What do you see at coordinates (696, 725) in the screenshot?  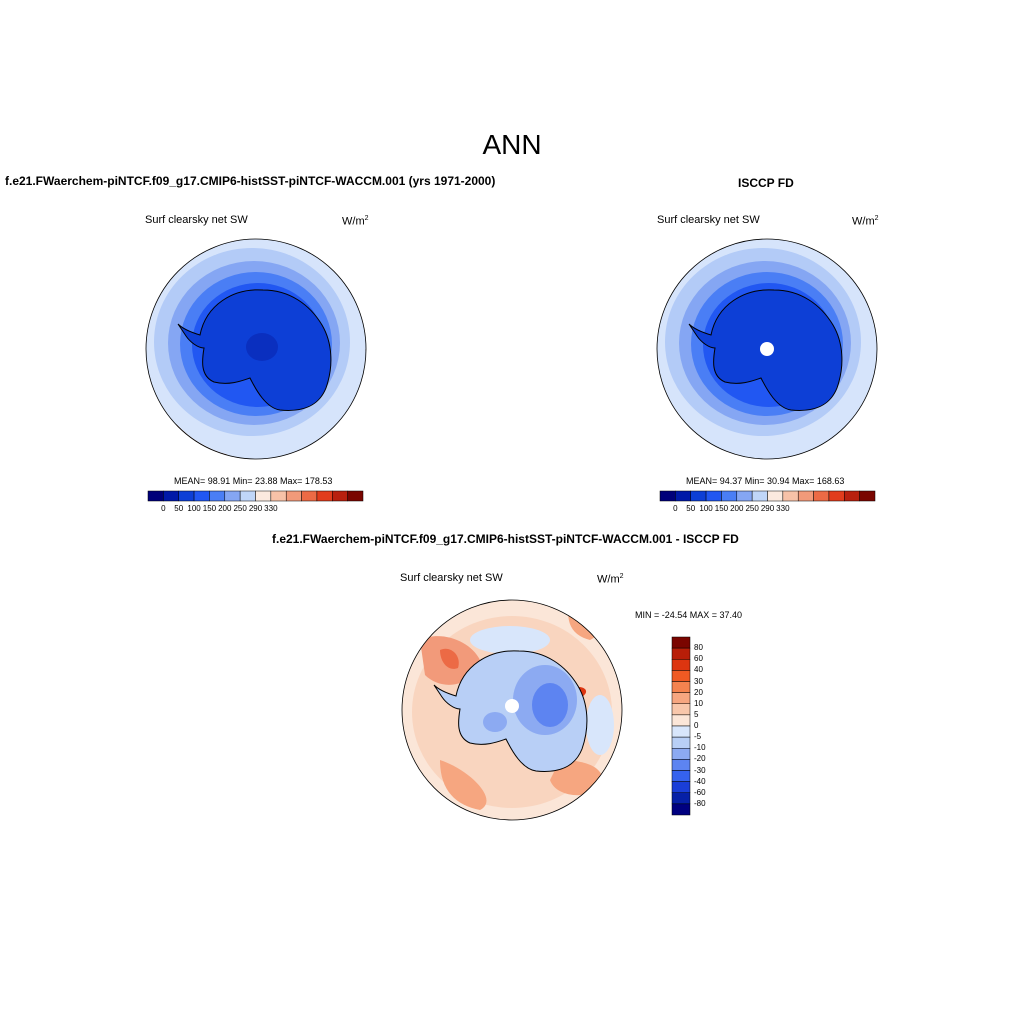 I see `diff-colorbar-tick-label: 0` at bounding box center [696, 725].